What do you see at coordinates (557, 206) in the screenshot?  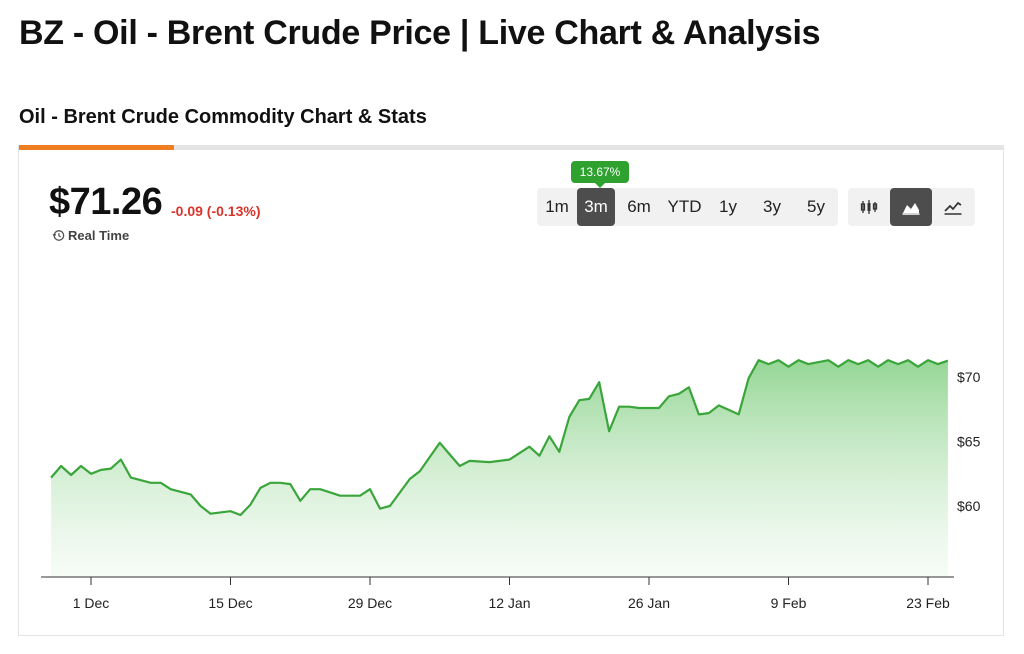 I see `range-1m-button: 1m` at bounding box center [557, 206].